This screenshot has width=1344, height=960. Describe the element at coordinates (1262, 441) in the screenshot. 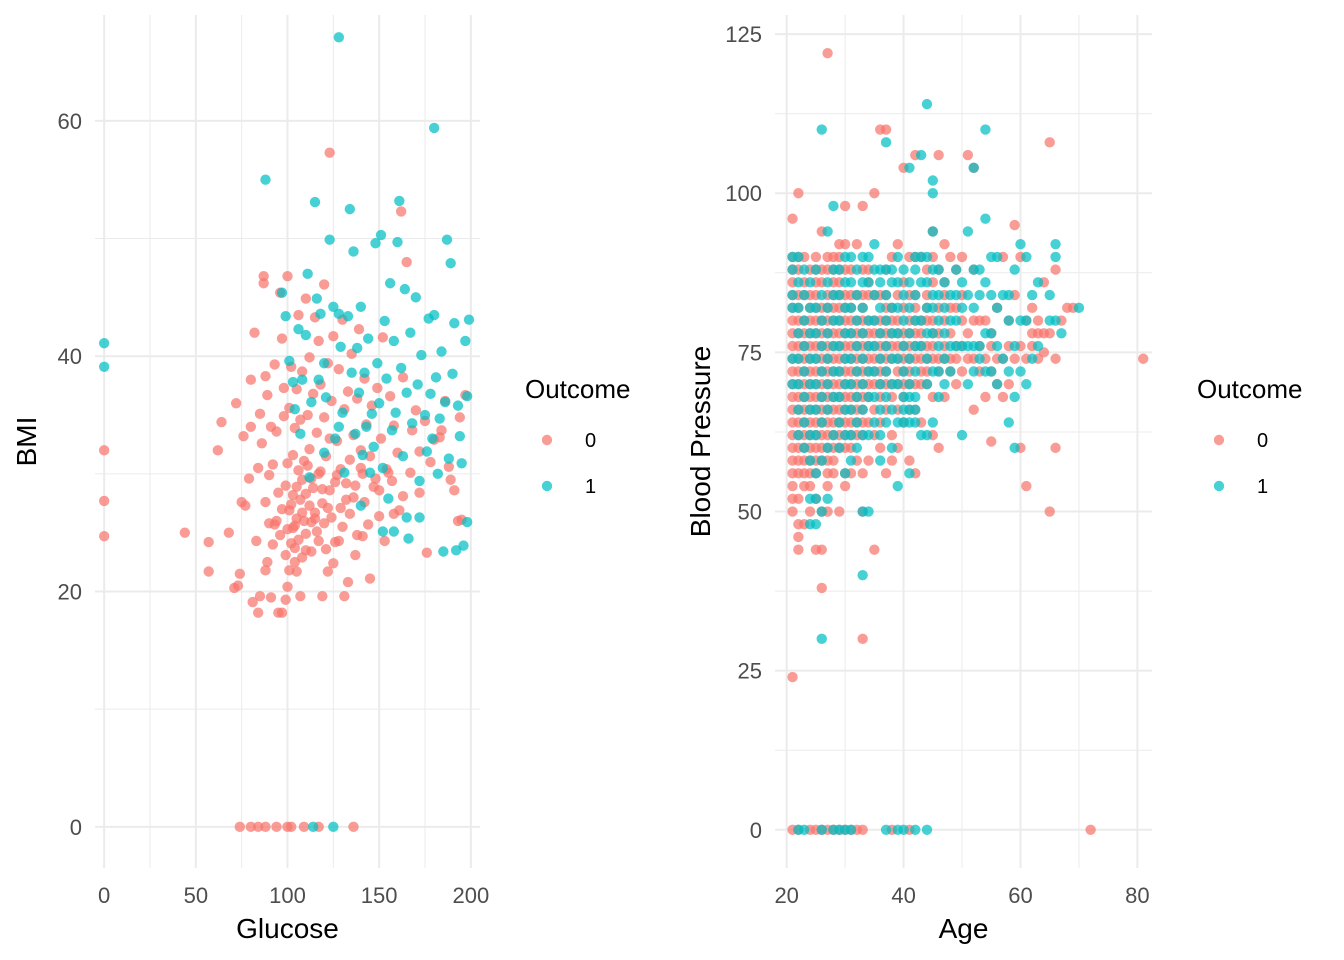

I see `legend-label-outcome-0: 0` at that location.